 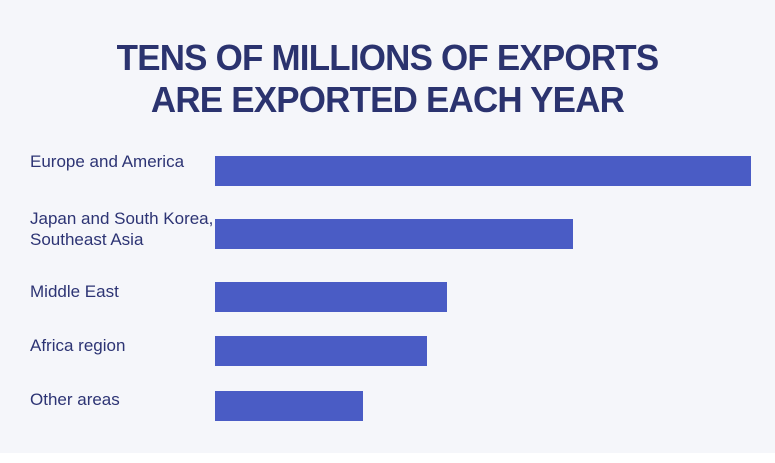 I want to click on category-label-middle-east: Middle East, so click(x=74, y=291).